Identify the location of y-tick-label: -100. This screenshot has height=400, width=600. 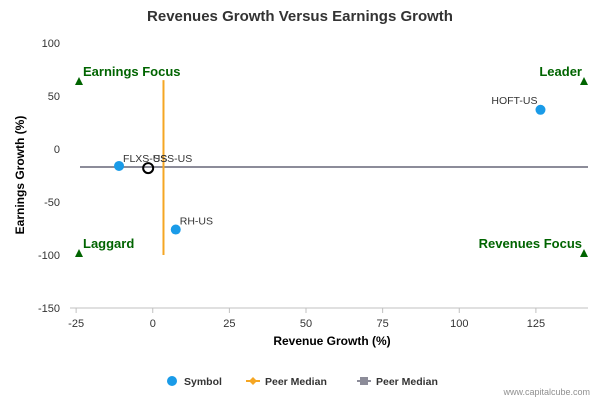
(49, 256).